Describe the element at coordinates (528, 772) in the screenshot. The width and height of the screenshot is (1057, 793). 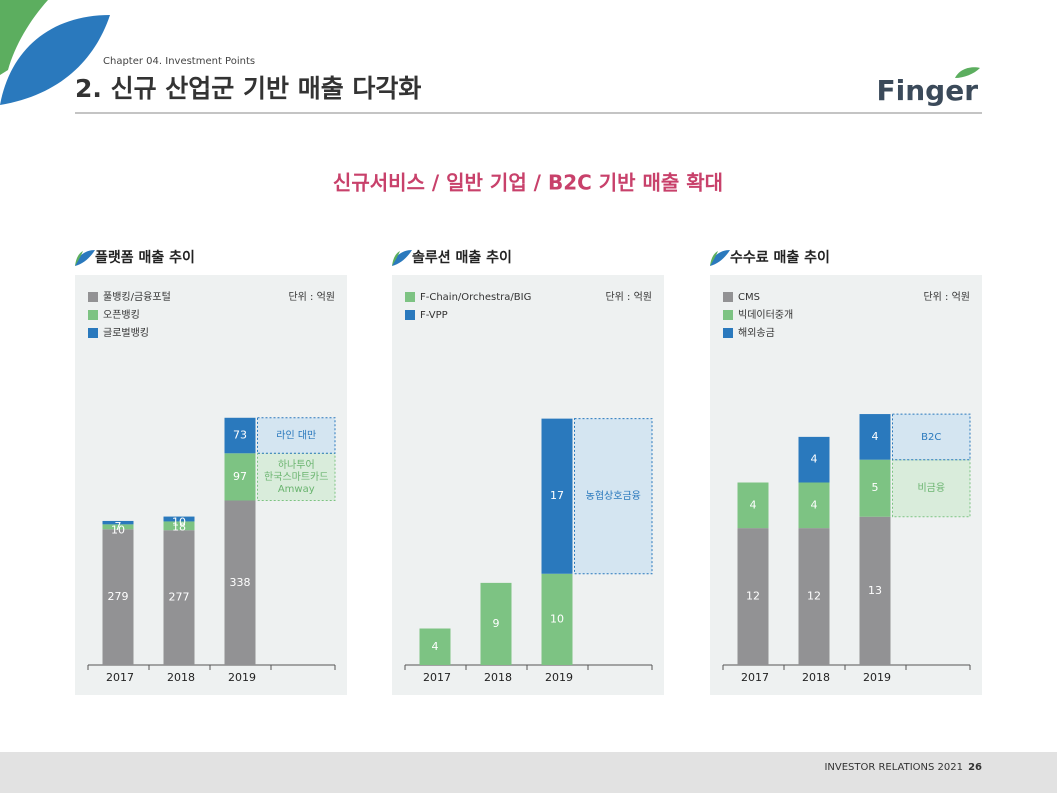
I see `footer-band` at that location.